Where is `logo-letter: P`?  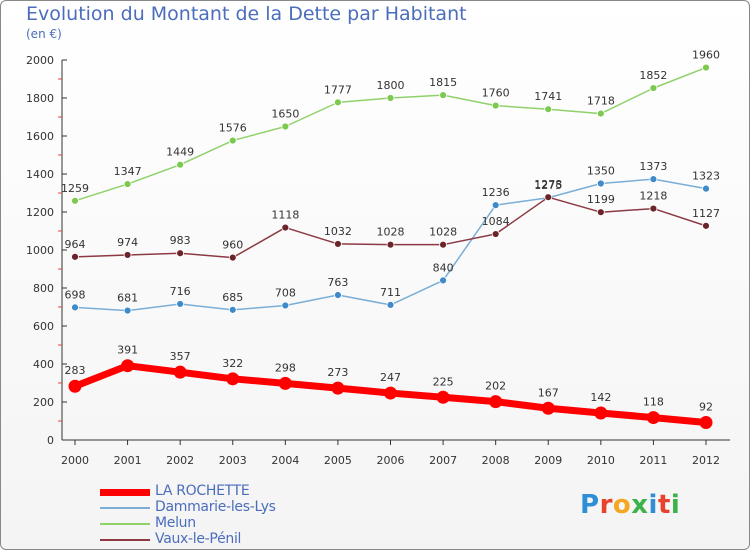
logo-letter: P is located at coordinates (590, 505).